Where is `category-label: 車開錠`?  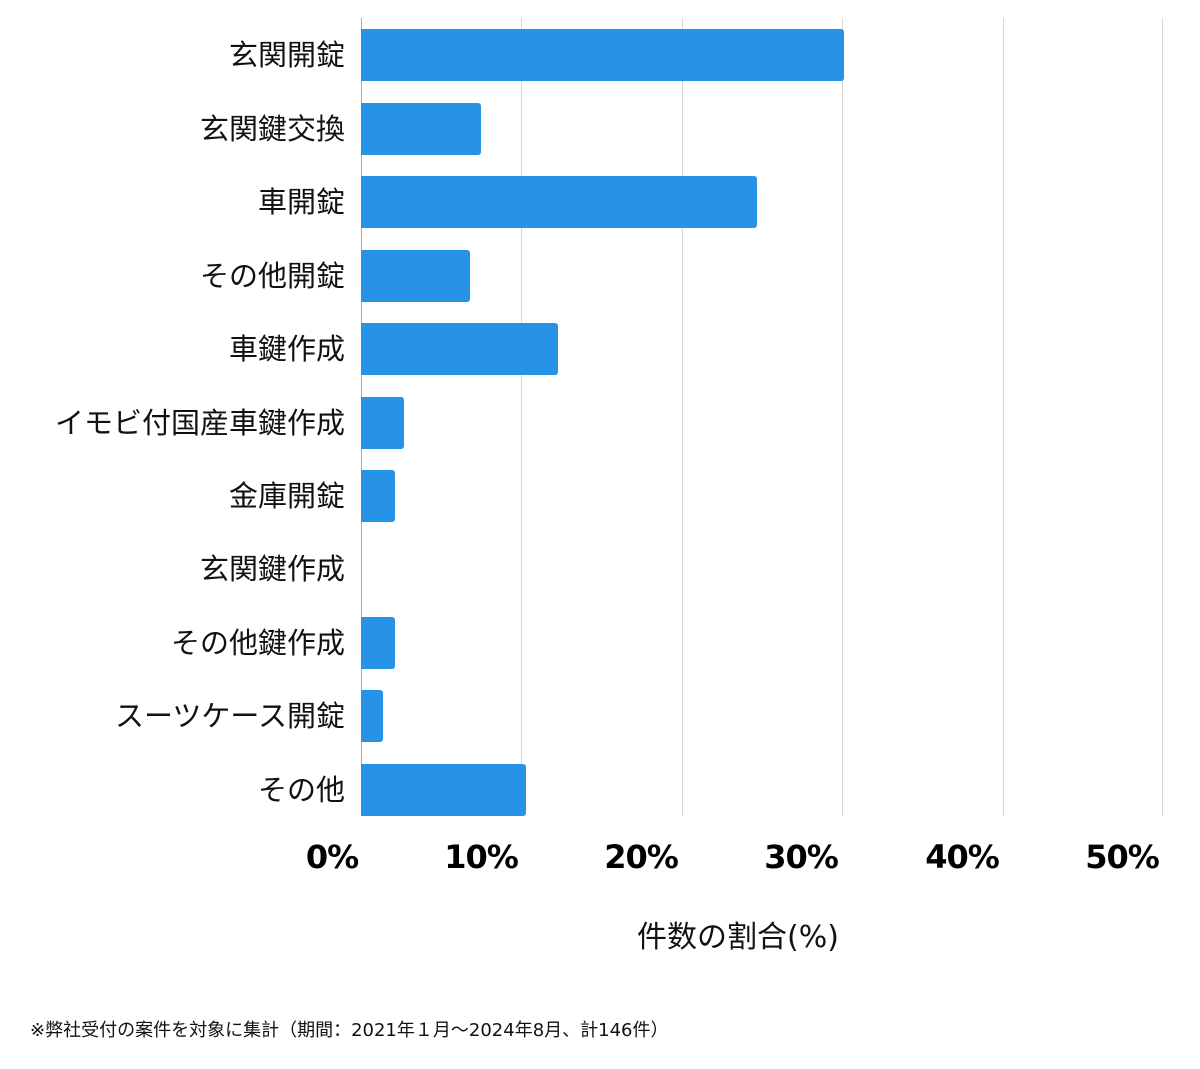 category-label: 車開錠 is located at coordinates (301, 202).